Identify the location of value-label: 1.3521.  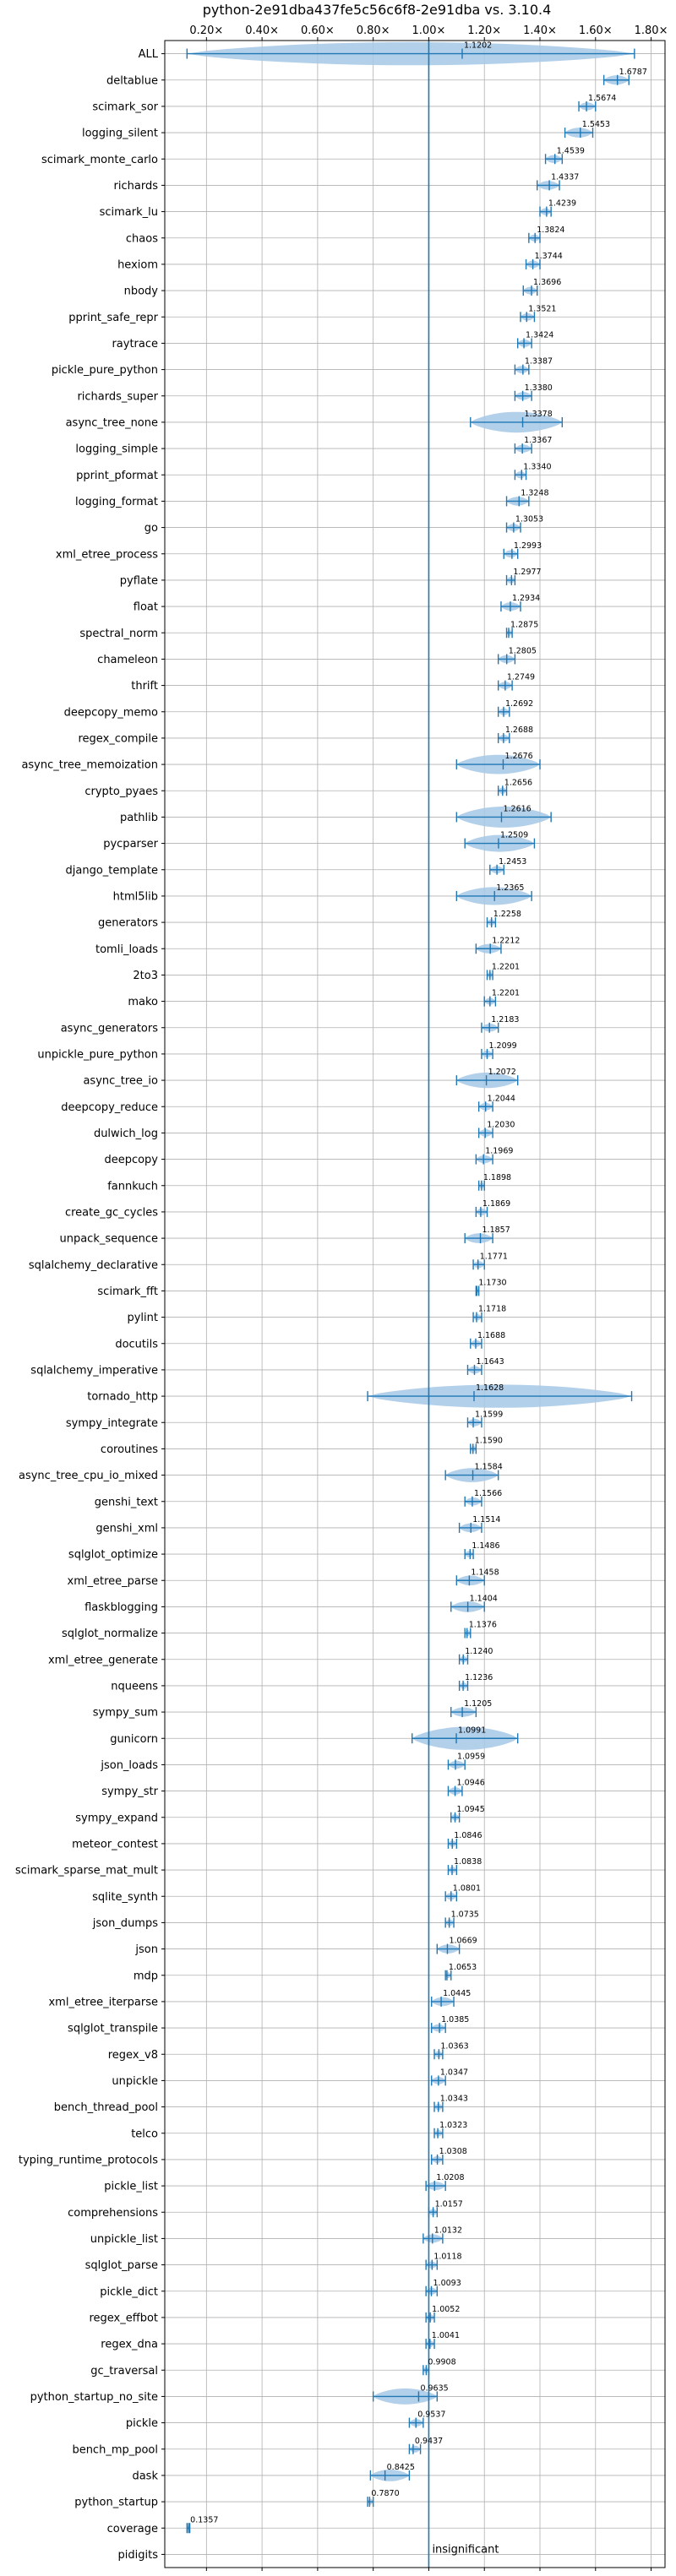
(542, 308).